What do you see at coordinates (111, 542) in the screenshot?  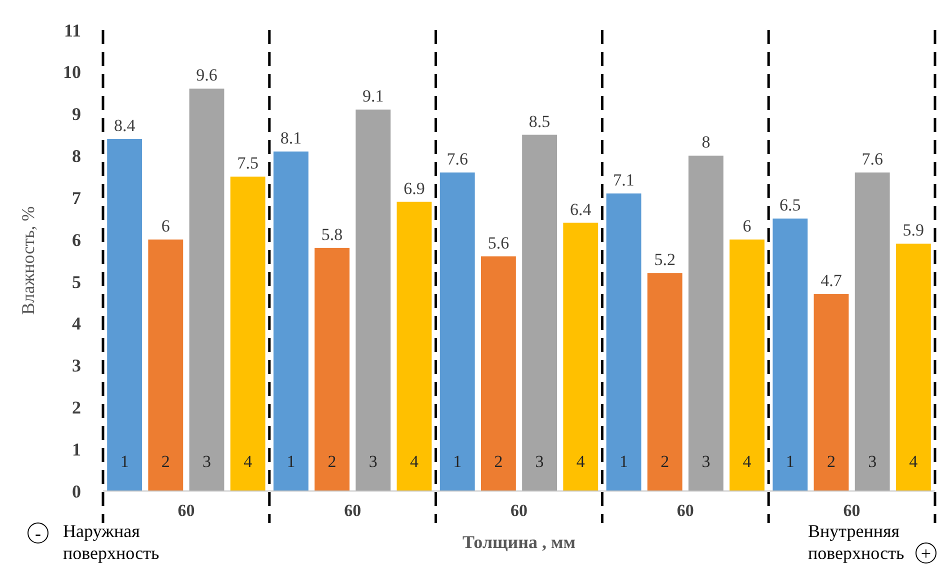 I see `text: Наружная поверхность` at bounding box center [111, 542].